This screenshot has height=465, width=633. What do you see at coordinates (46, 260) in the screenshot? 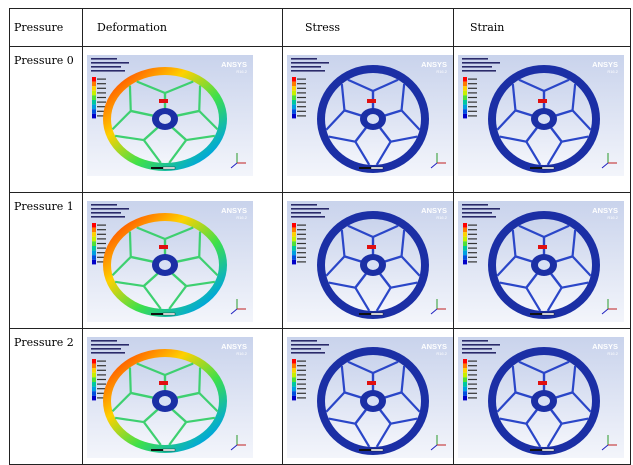
I see `row-label: Pressure 1` at bounding box center [46, 260].